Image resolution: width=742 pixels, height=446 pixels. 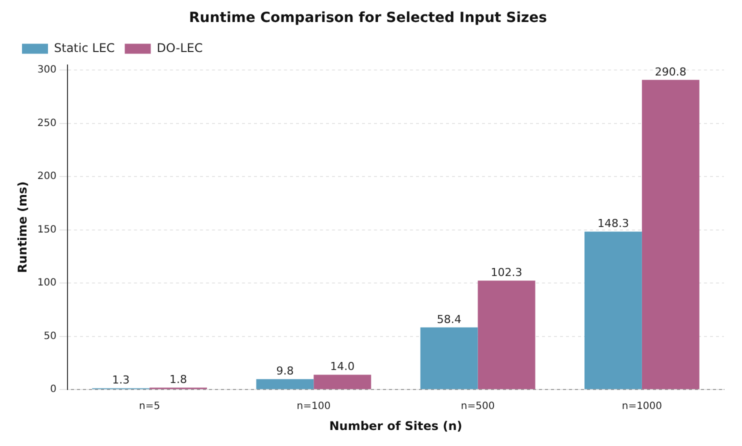 What do you see at coordinates (50, 336) in the screenshot?
I see `y-tick-label: 50` at bounding box center [50, 336].